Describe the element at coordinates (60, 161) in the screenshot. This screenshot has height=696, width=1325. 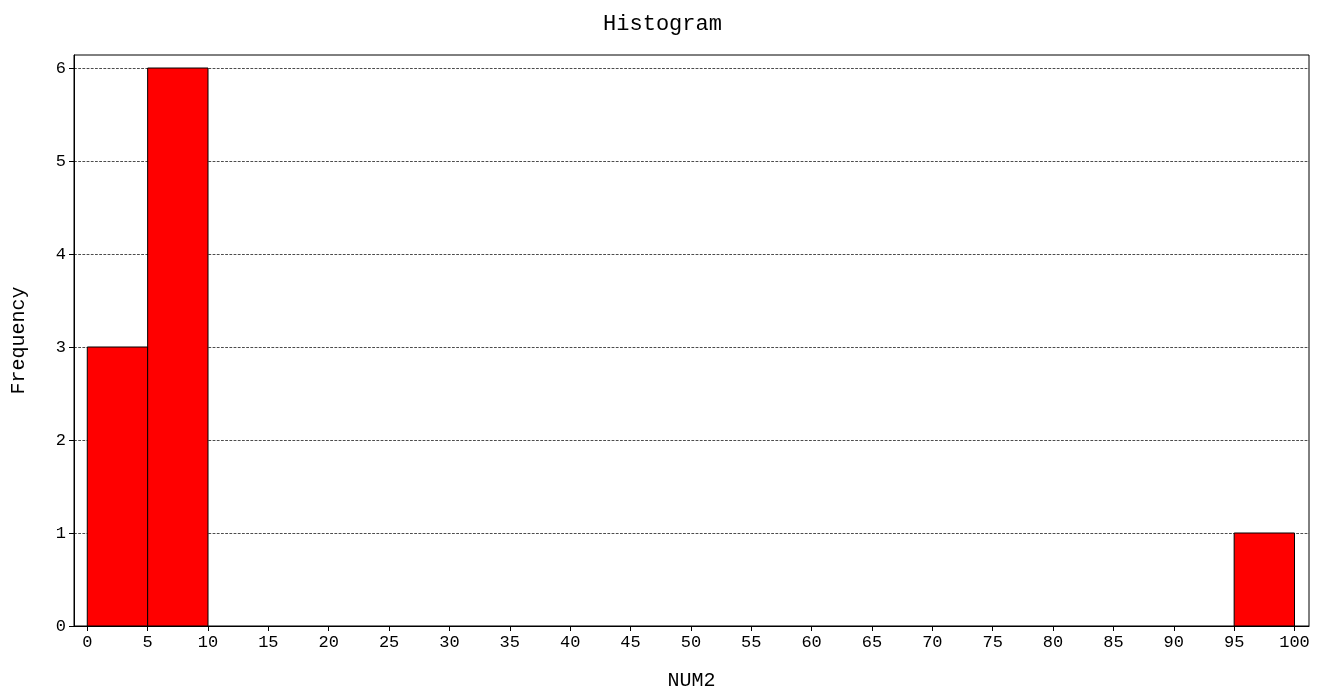
I see `y-tick-label: 5` at that location.